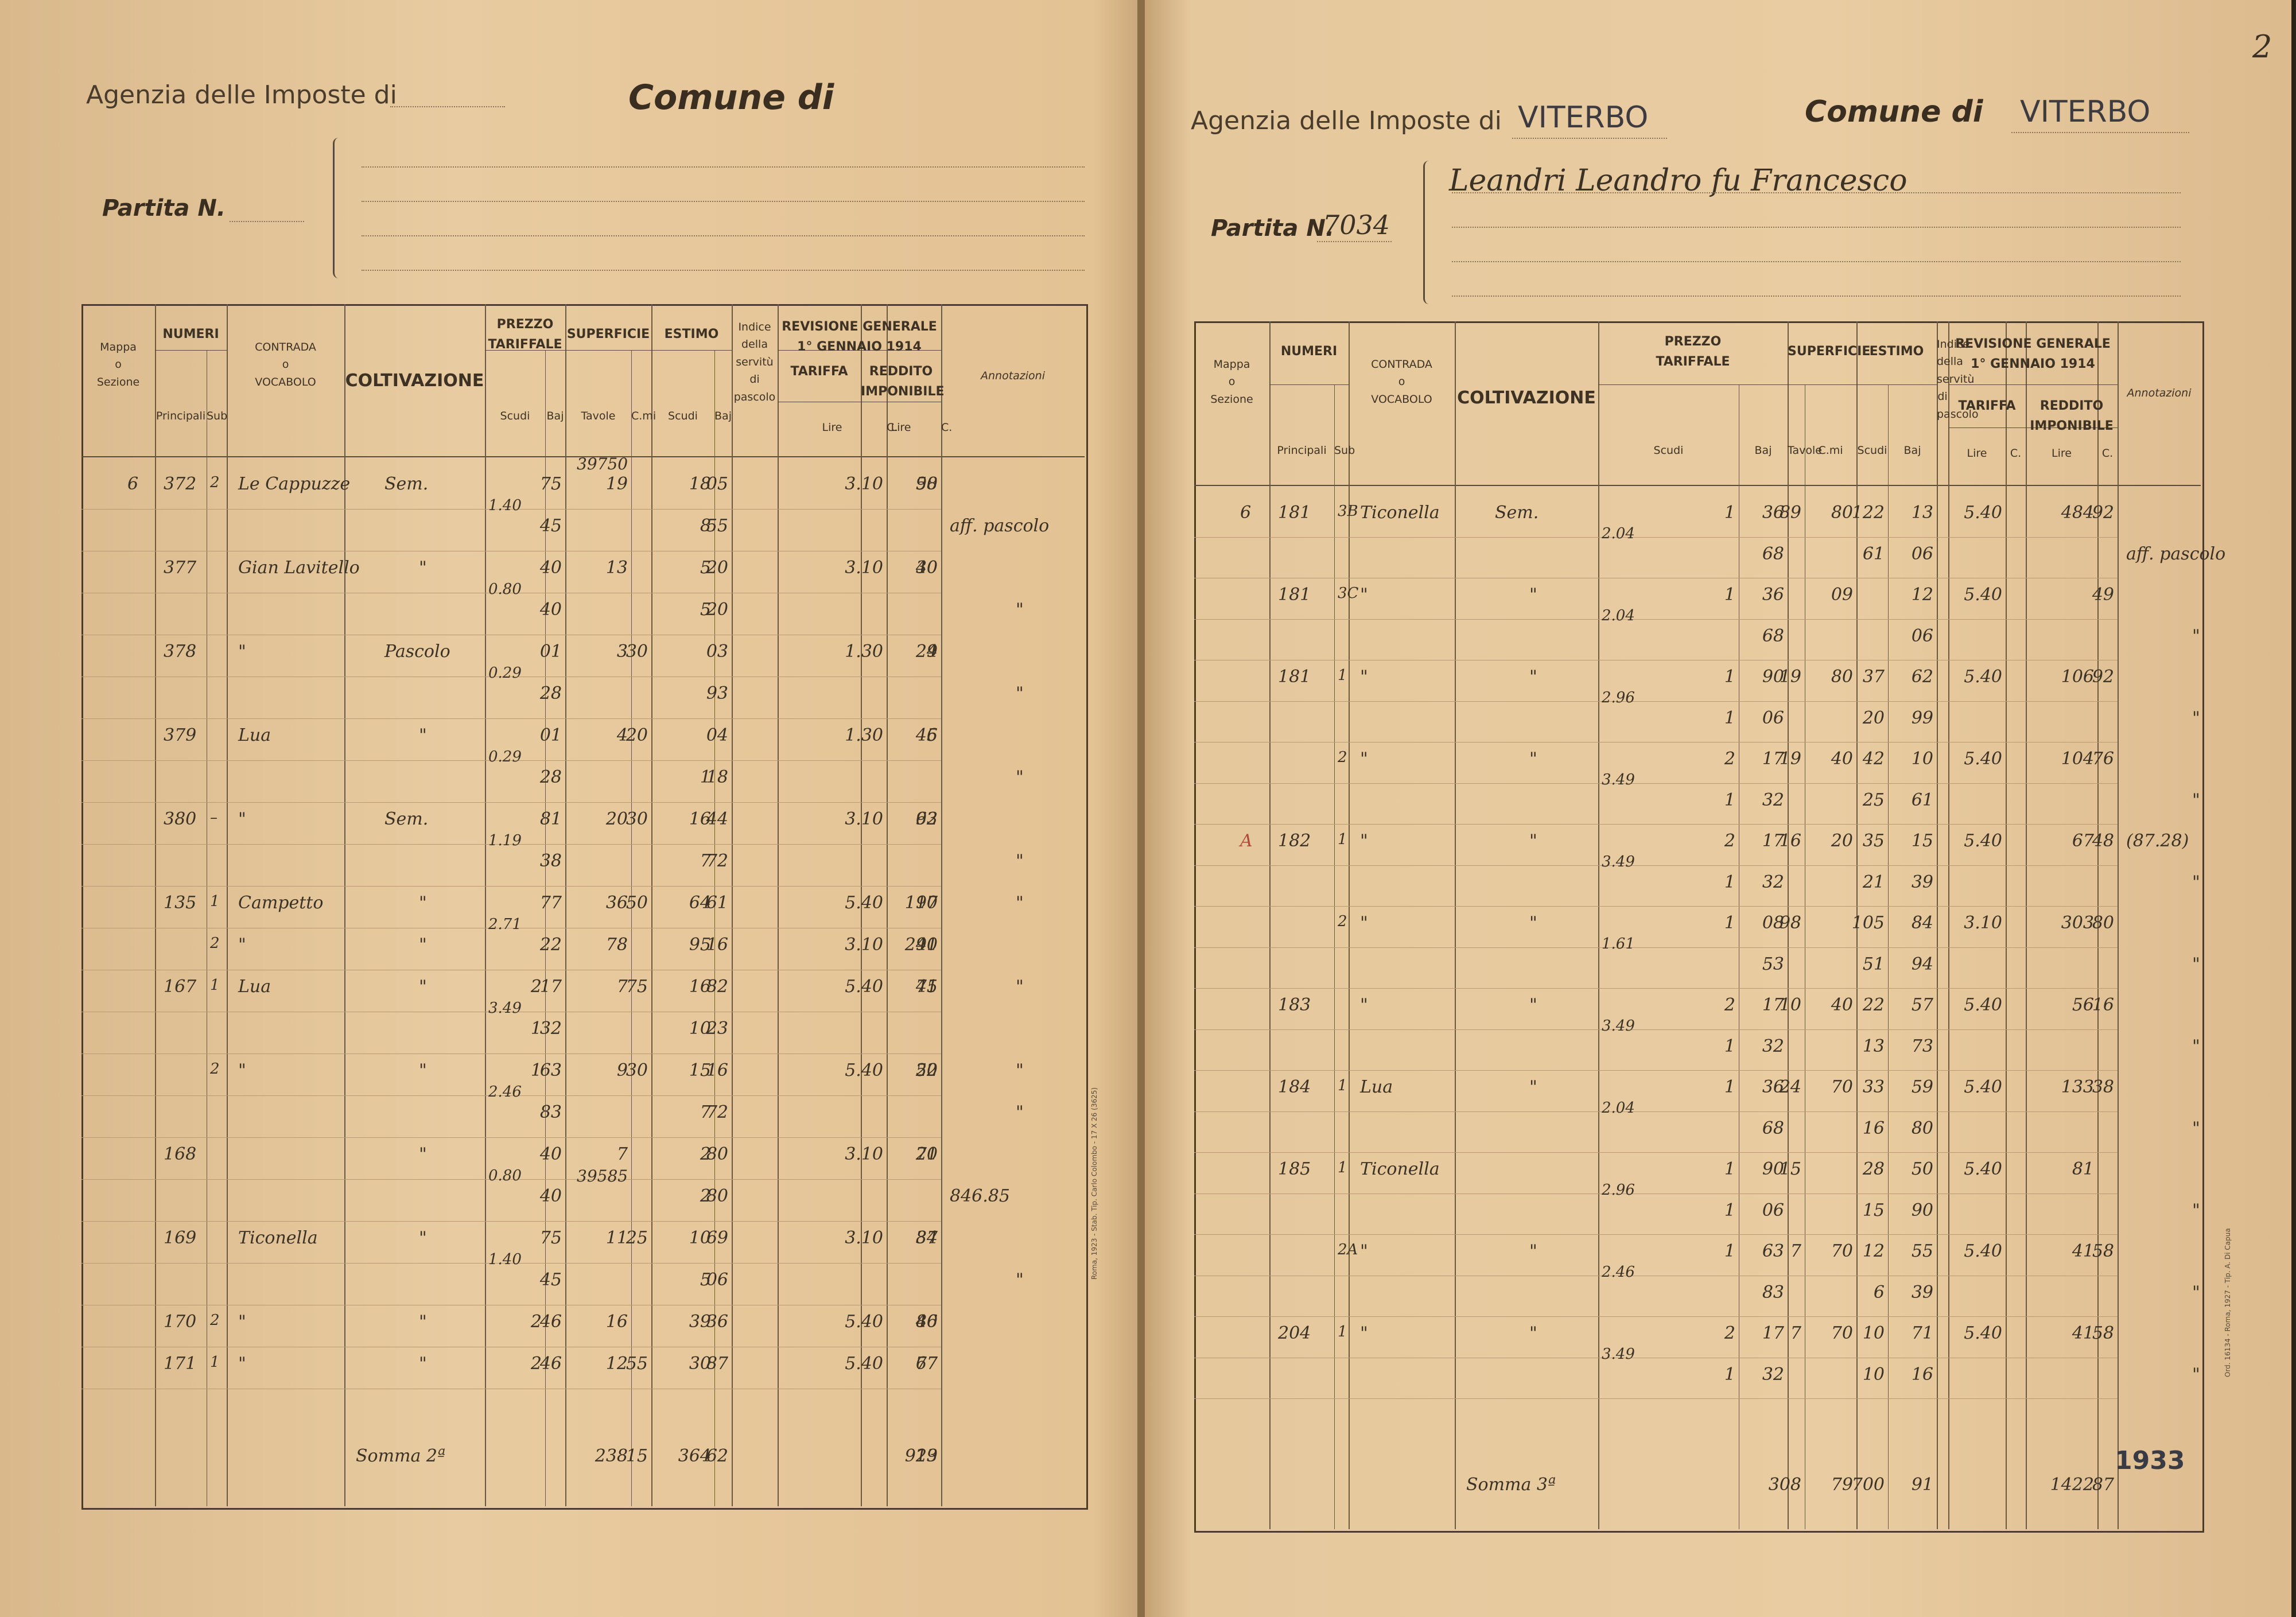 The image size is (2296, 1617). Describe the element at coordinates (299, 568) in the screenshot. I see `cell-contrada: Gian Lavitello` at that location.